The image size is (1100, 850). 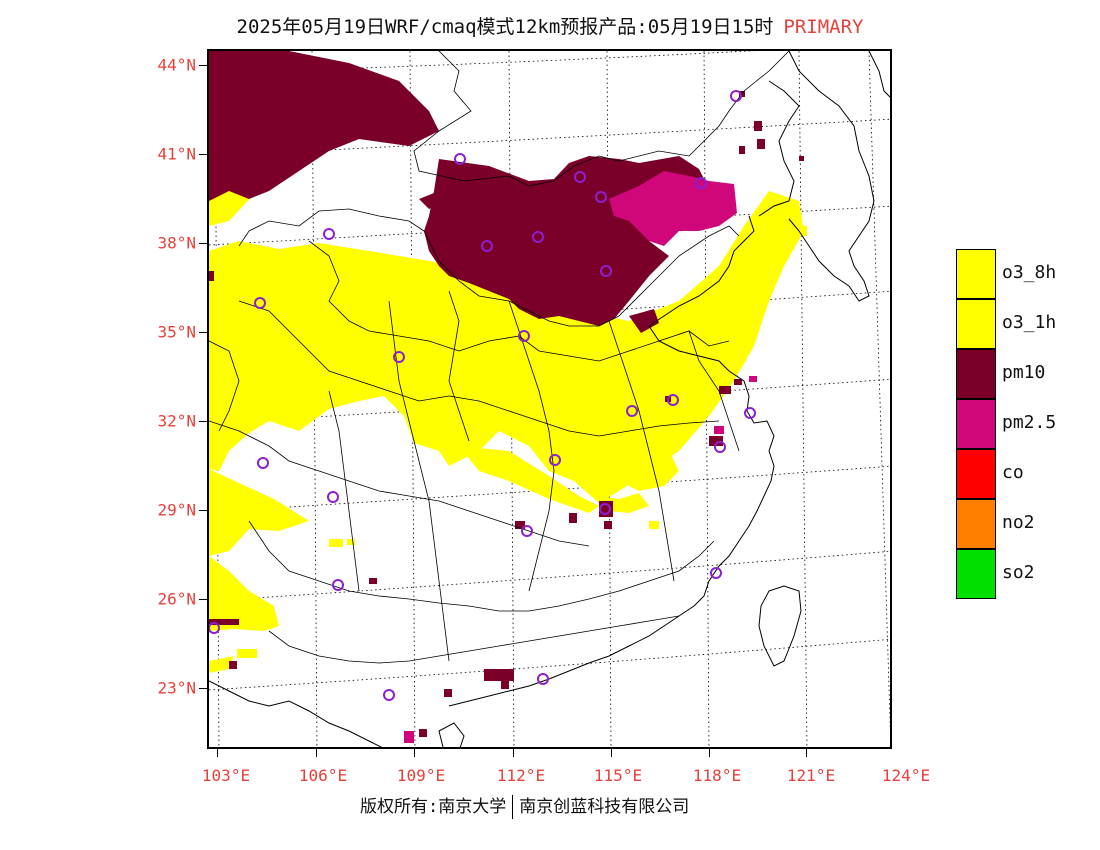 What do you see at coordinates (176, 510) in the screenshot?
I see `lat-label-29: 29°N` at bounding box center [176, 510].